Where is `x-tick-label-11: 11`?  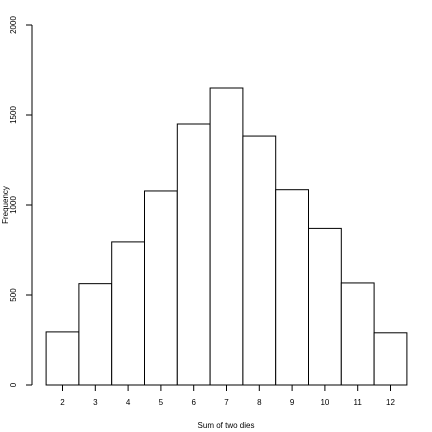
x-tick-label-11: 11 is located at coordinates (358, 402).